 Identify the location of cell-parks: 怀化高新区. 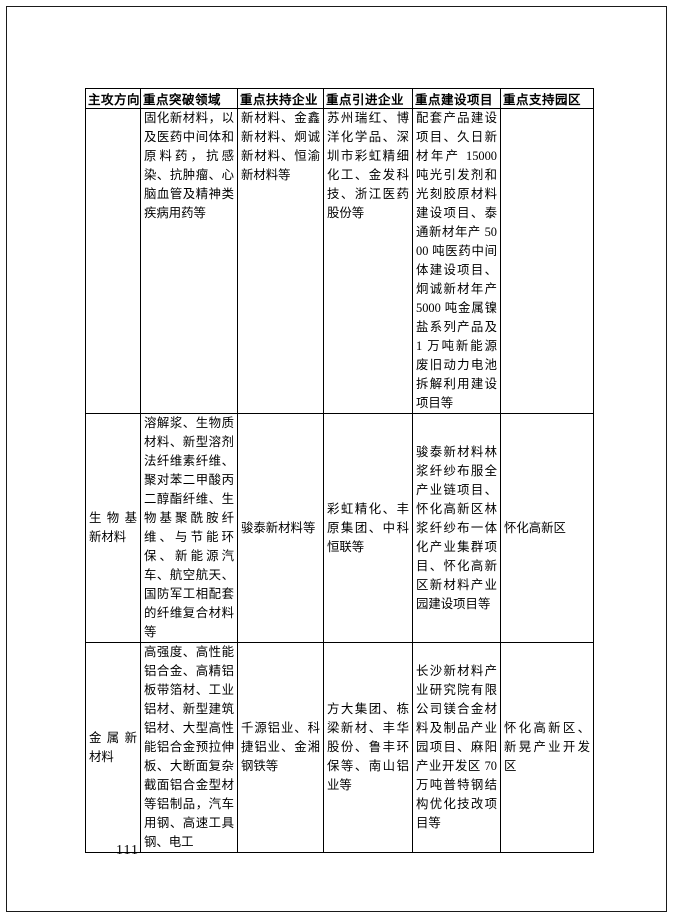
(547, 528).